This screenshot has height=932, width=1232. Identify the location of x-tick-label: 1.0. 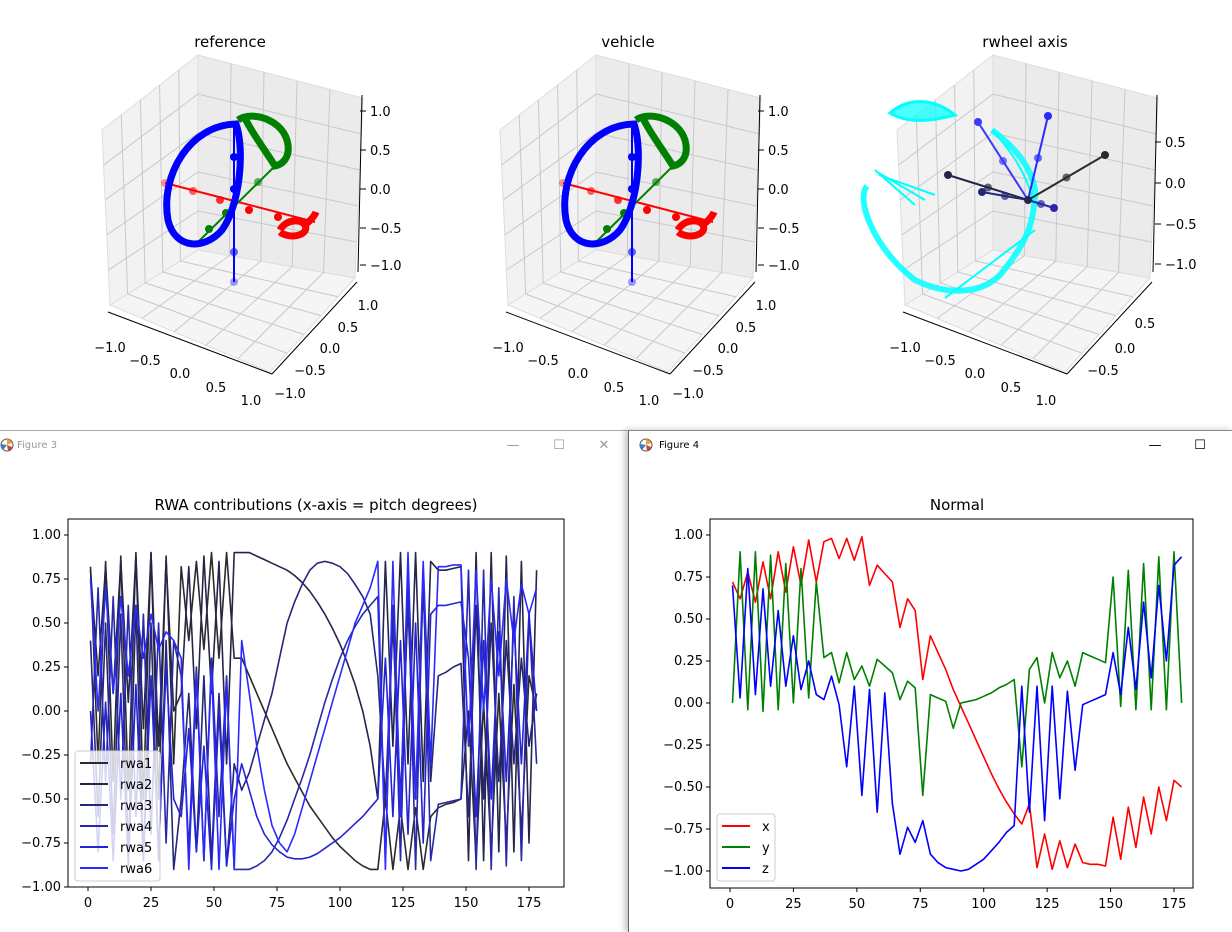
(251, 401).